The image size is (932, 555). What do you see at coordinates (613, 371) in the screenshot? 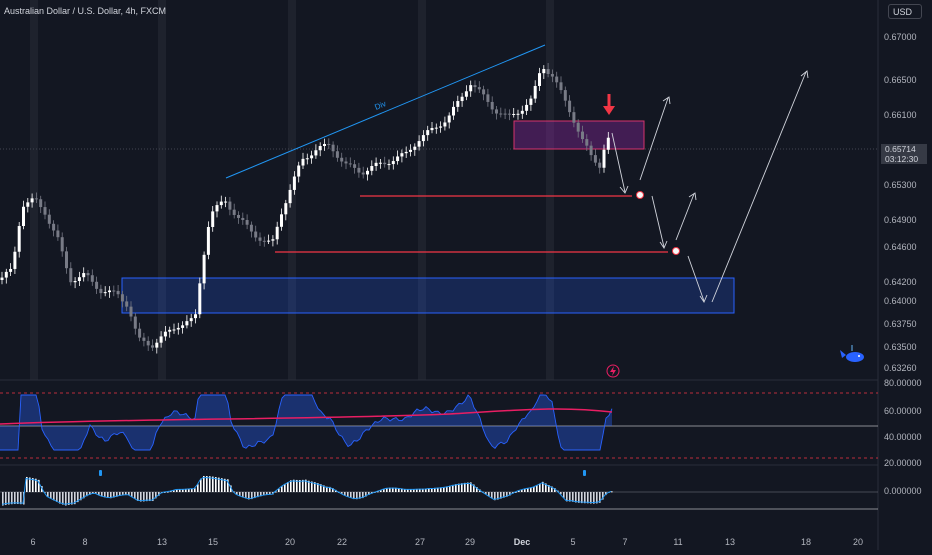
I see `lightning-icon` at bounding box center [613, 371].